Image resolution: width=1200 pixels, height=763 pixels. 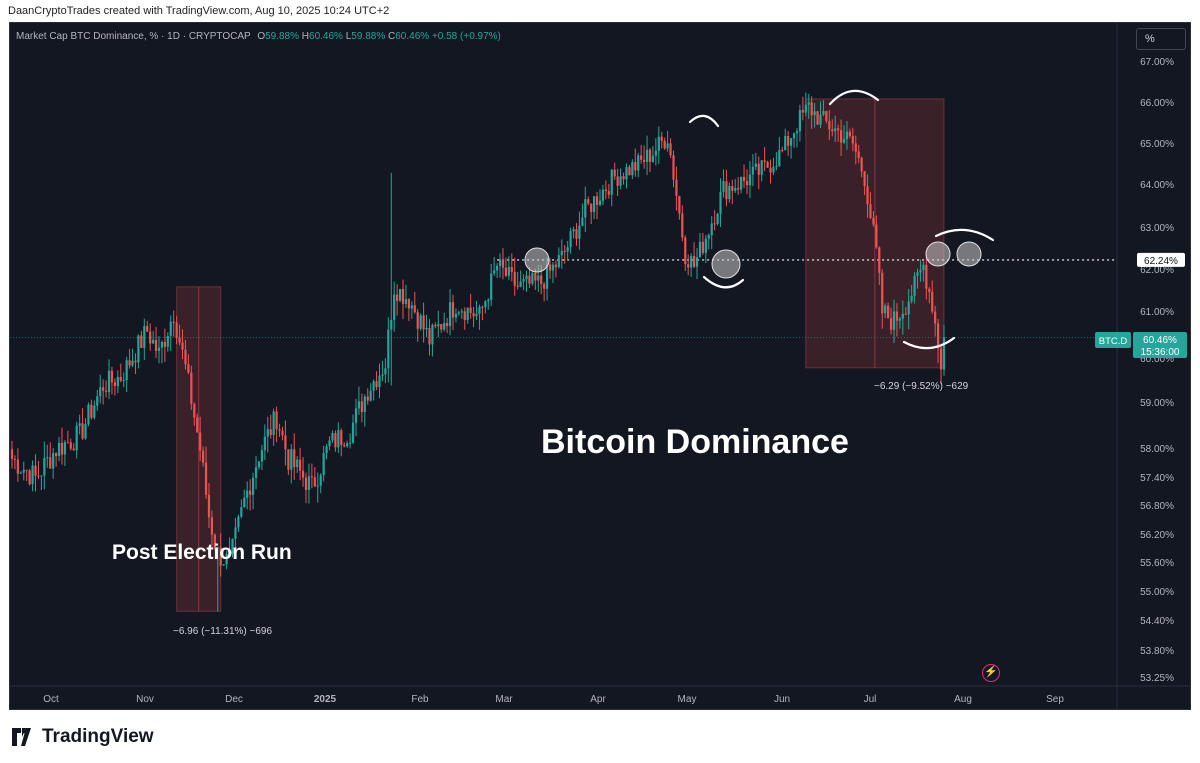 I want to click on x-tick-label: 2025, so click(x=325, y=699).